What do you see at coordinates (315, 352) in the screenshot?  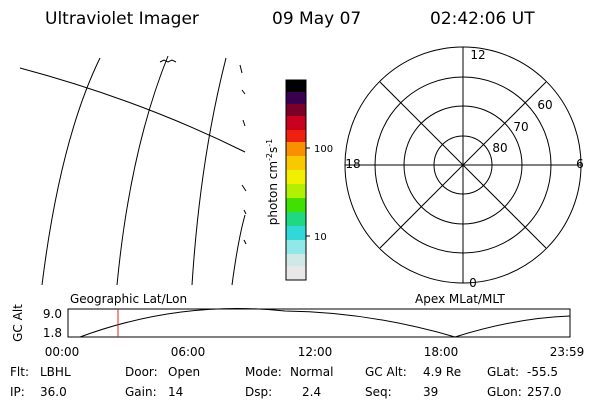 I see `x-tick-label: 12:00` at bounding box center [315, 352].